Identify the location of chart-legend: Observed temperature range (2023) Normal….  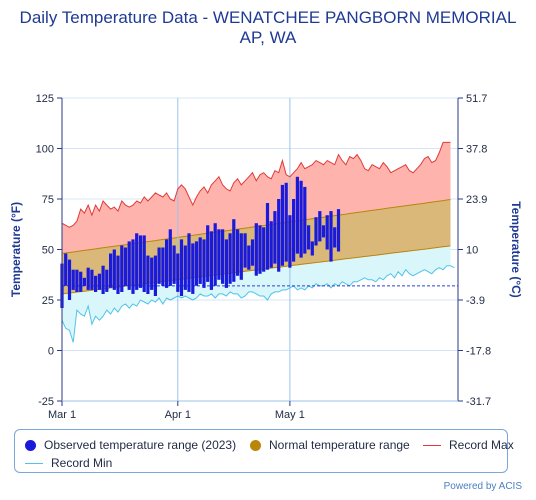
(264, 451).